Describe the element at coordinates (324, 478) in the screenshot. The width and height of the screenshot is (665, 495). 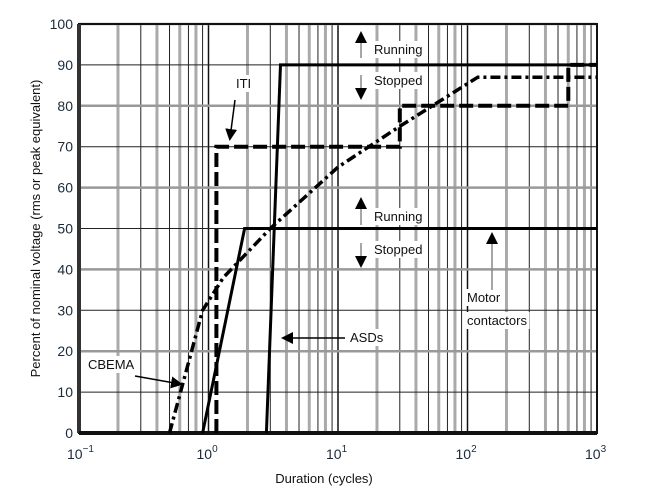
I see `x-axis-label: Duration (cycles)` at that location.